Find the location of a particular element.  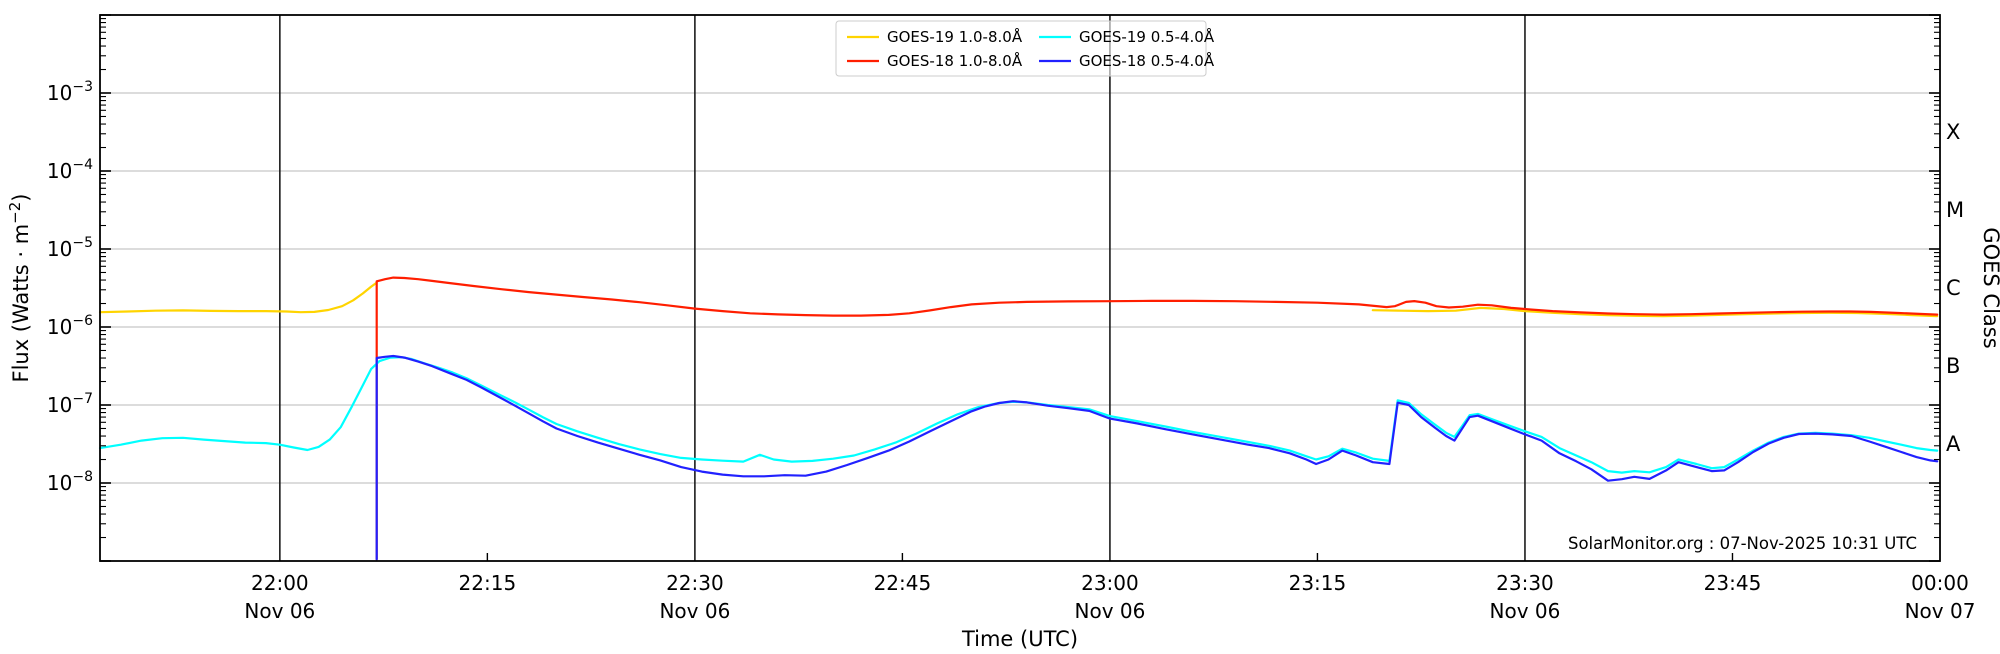

x-axis-label: Time (UTC) is located at coordinates (1019, 638).